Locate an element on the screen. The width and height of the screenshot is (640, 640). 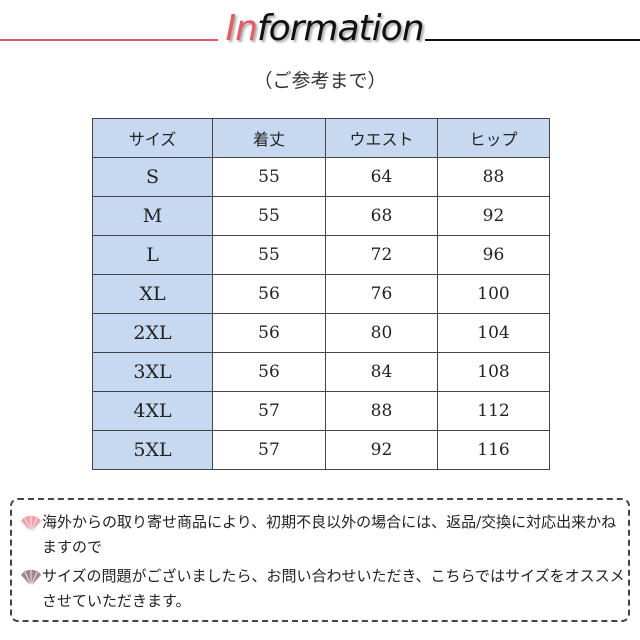
table-cell: 80 is located at coordinates (381, 333).